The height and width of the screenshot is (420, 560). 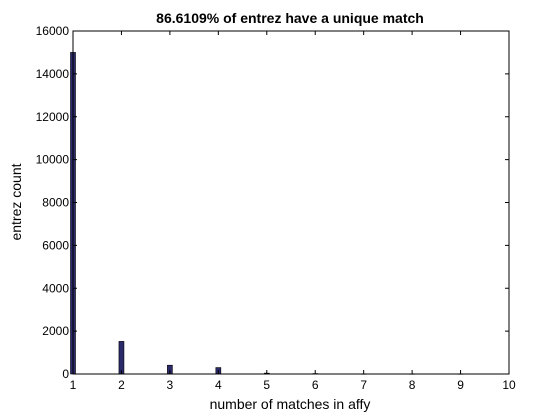 What do you see at coordinates (53, 31) in the screenshot?
I see `y-tick-label-16000: 16000` at bounding box center [53, 31].